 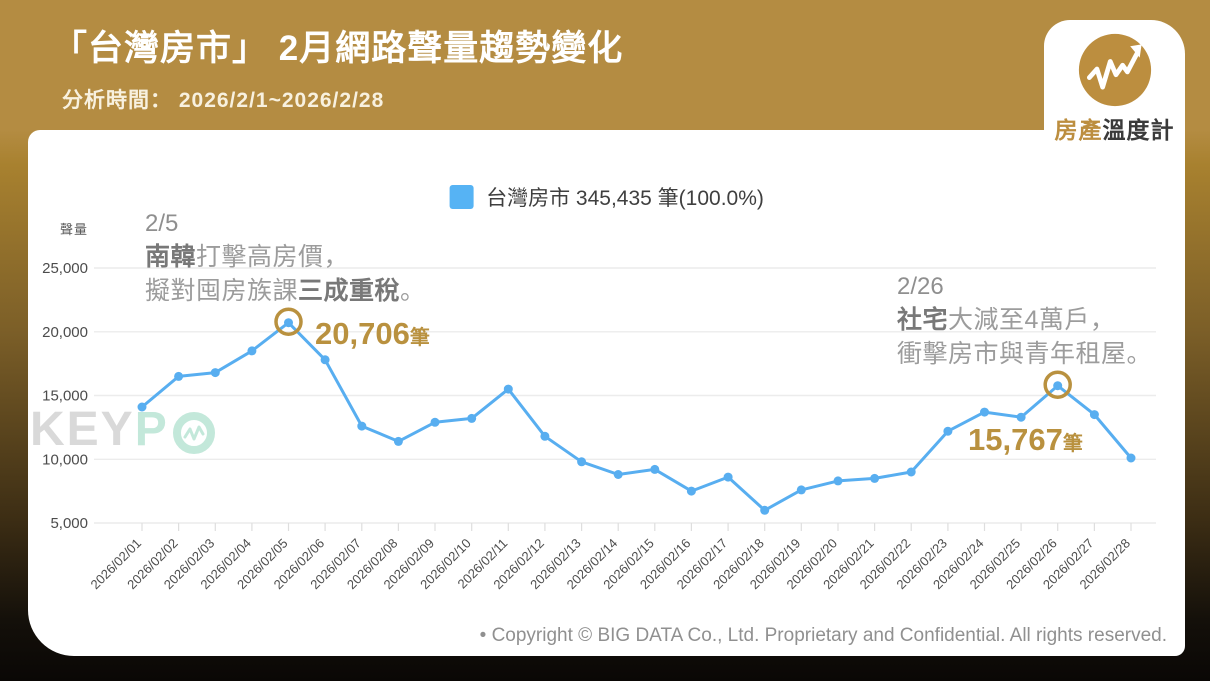 What do you see at coordinates (625, 198) in the screenshot?
I see `legend-label: 台灣房市 345,435 筆(100.0%)` at bounding box center [625, 198].